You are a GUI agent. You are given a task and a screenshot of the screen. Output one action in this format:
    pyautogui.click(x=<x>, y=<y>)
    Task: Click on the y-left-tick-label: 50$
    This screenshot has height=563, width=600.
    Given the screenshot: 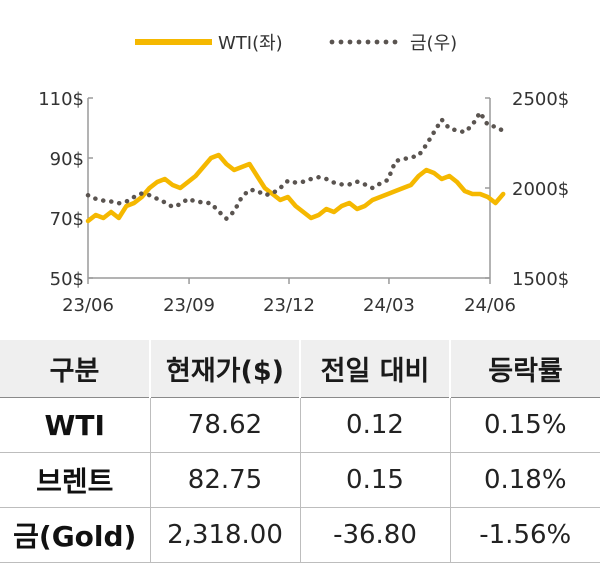 What is the action you would take?
    pyautogui.click(x=67, y=279)
    